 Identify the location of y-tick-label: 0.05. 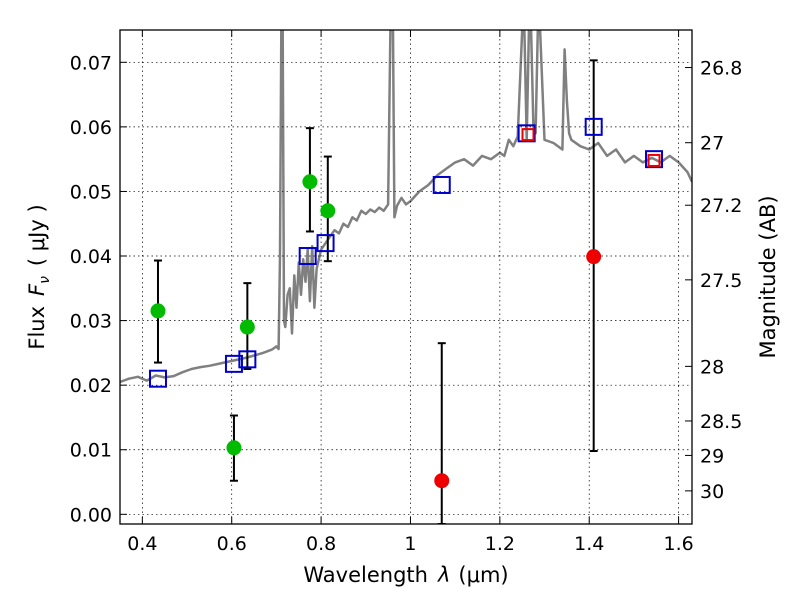
(91, 192).